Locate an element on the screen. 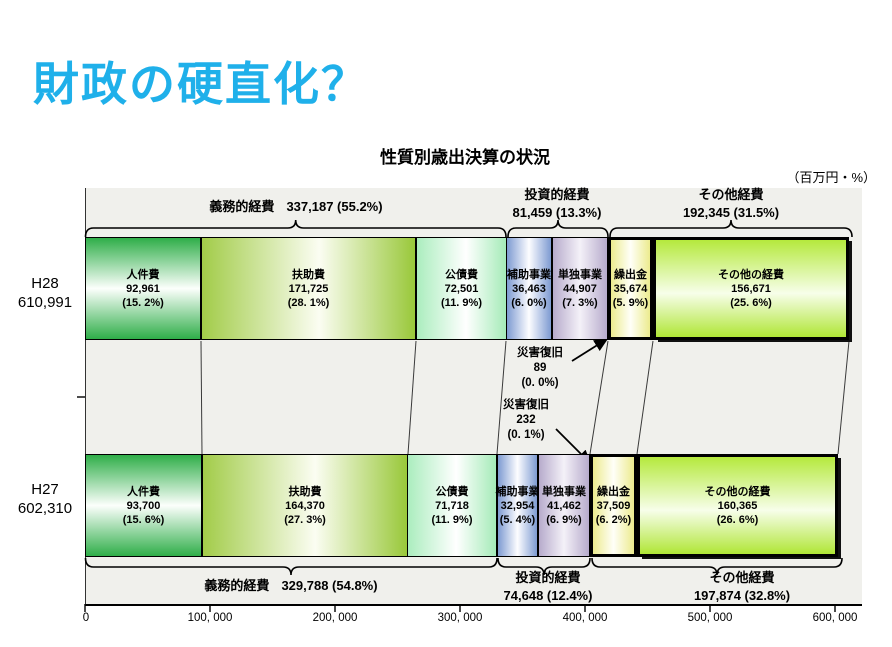  segment-h27-other: その他の経費 160,365 (26. 6%) is located at coordinates (737, 505).